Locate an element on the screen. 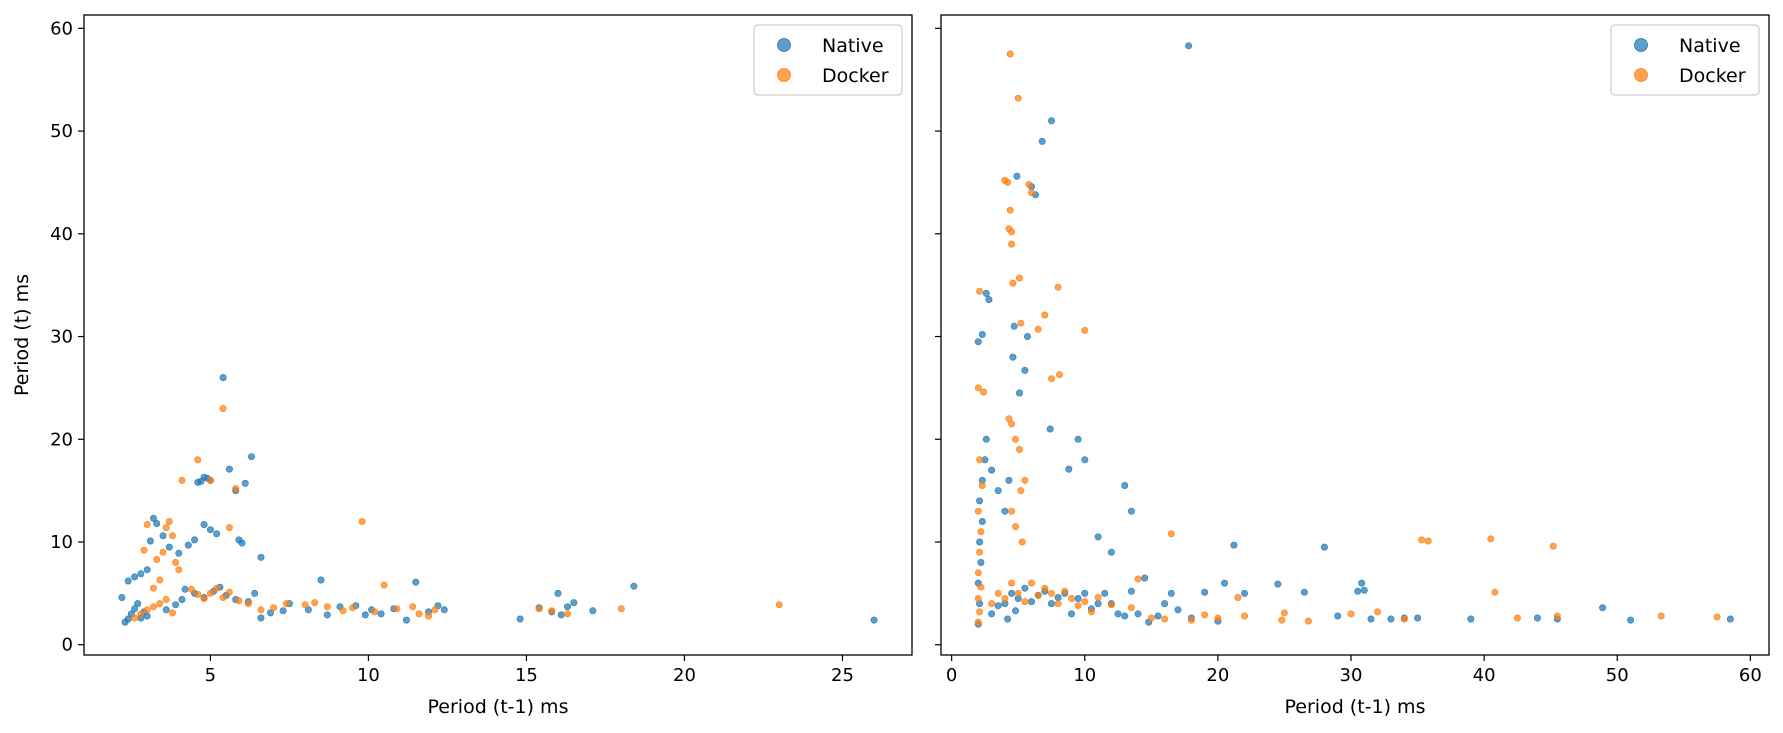 The width and height of the screenshot is (1783, 733). y-tick-label: 60 is located at coordinates (61, 28).